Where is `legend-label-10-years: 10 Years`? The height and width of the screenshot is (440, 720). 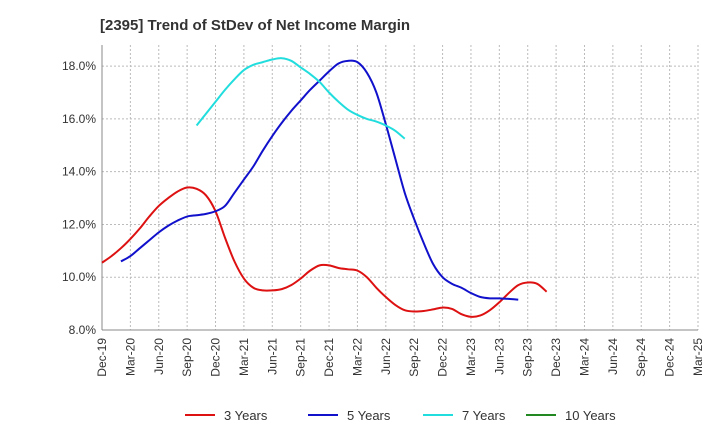 legend-label-10-years: 10 Years is located at coordinates (590, 415).